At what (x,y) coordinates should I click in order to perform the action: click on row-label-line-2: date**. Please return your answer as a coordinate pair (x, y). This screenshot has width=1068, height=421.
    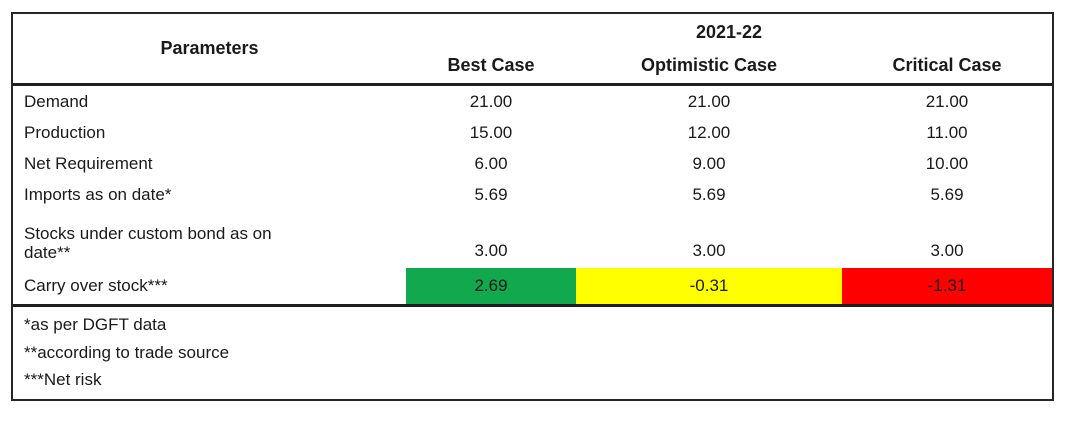
    Looking at the image, I should click on (47, 253).